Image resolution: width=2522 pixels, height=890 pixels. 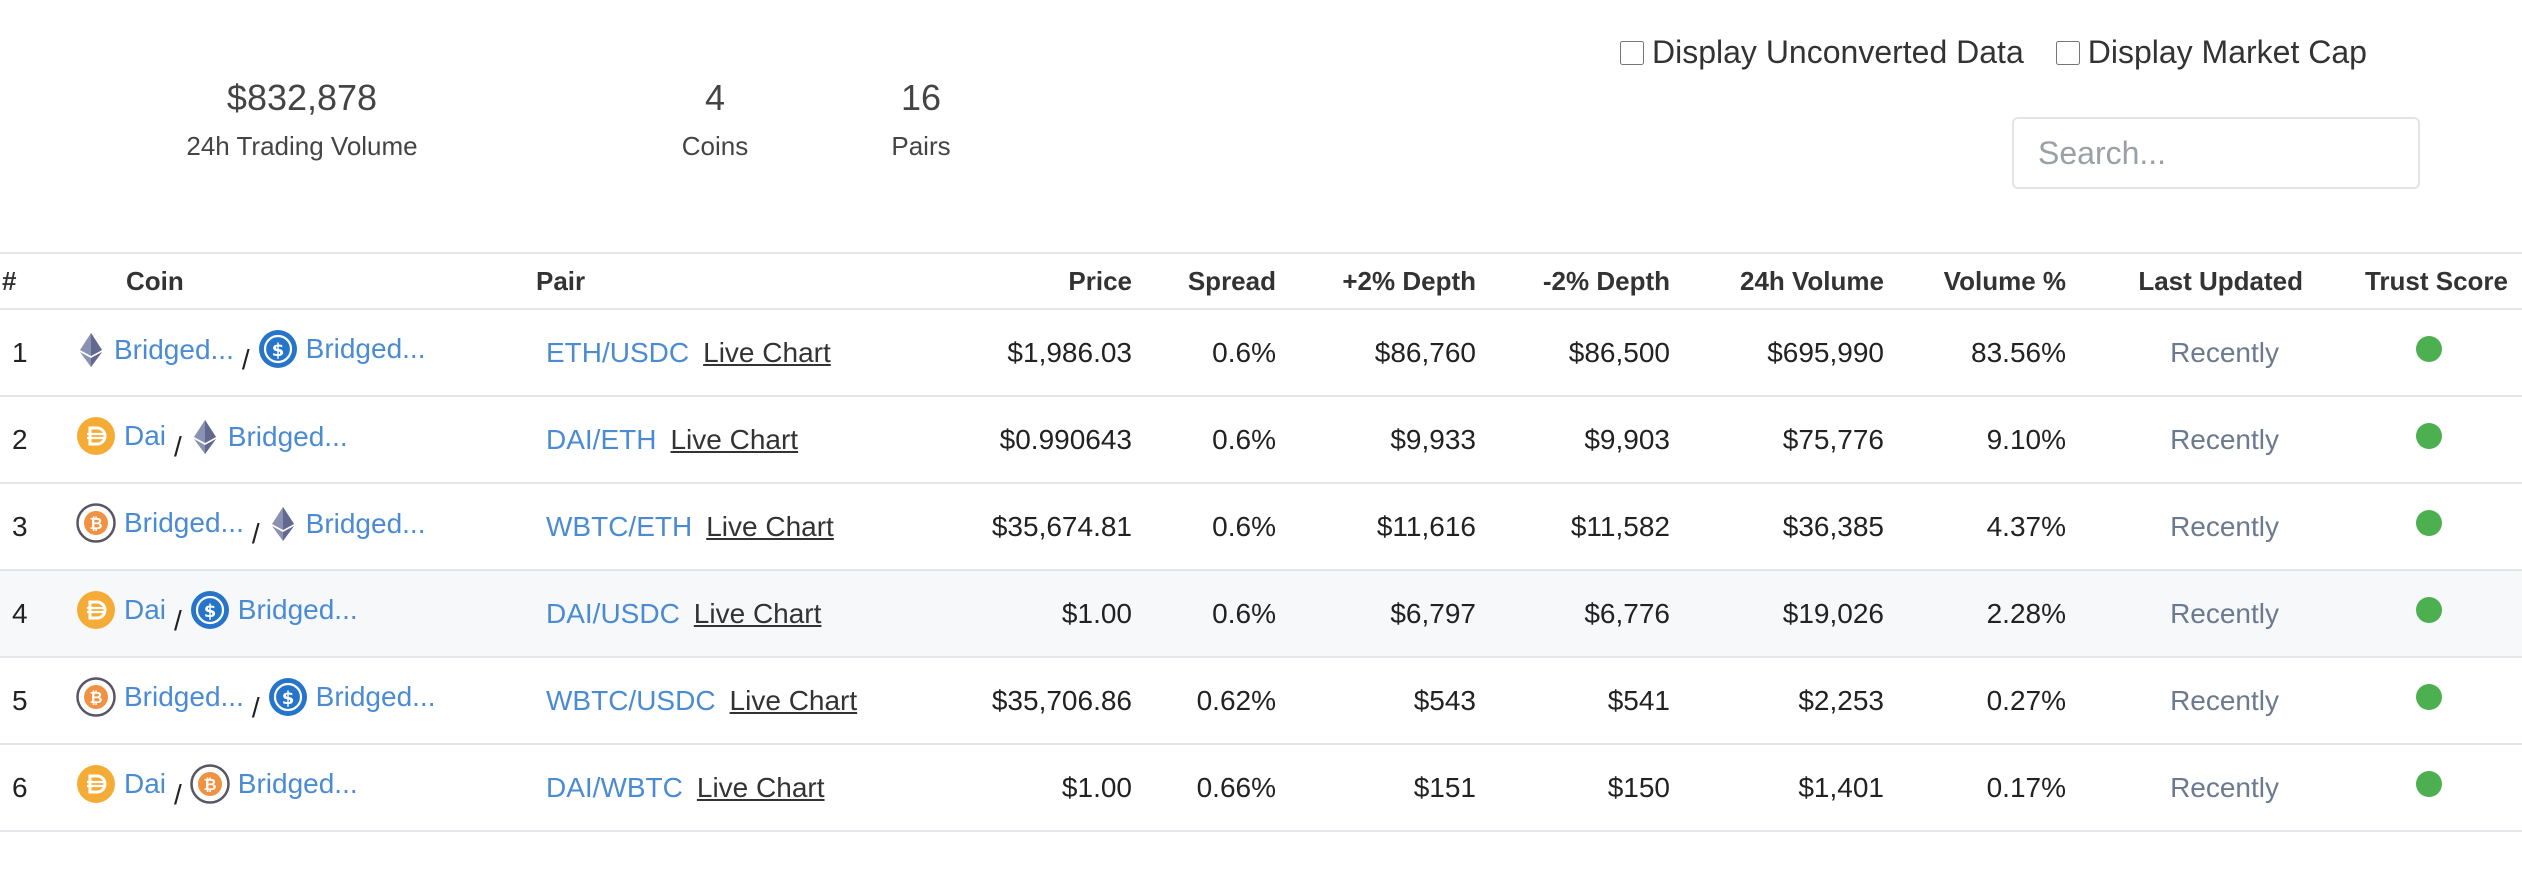 I want to click on row-volume: $695,990, so click(x=1787, y=353).